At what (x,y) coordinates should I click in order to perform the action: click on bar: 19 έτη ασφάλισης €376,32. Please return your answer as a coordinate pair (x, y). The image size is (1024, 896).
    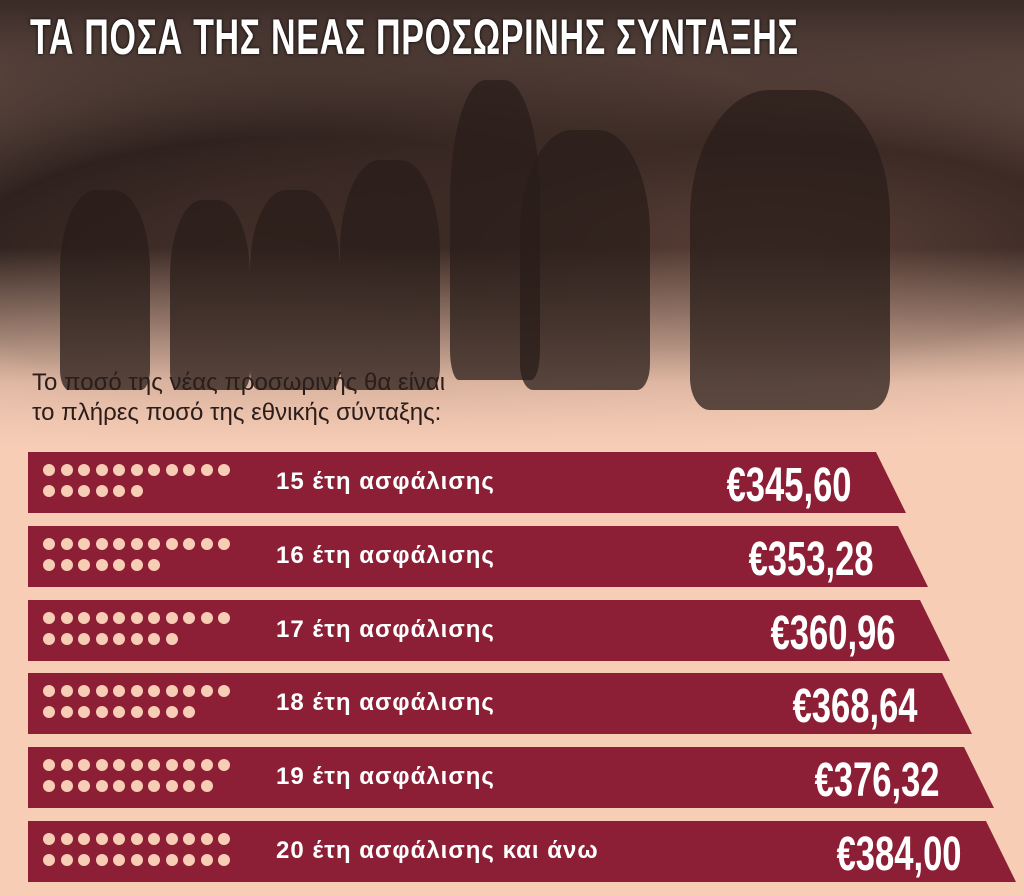
    Looking at the image, I should click on (511, 778).